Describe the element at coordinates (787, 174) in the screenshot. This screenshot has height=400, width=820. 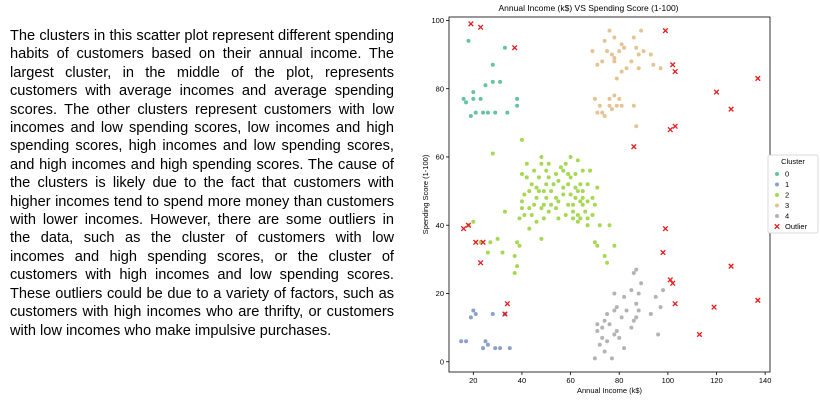
I see `legend-label: 0` at that location.